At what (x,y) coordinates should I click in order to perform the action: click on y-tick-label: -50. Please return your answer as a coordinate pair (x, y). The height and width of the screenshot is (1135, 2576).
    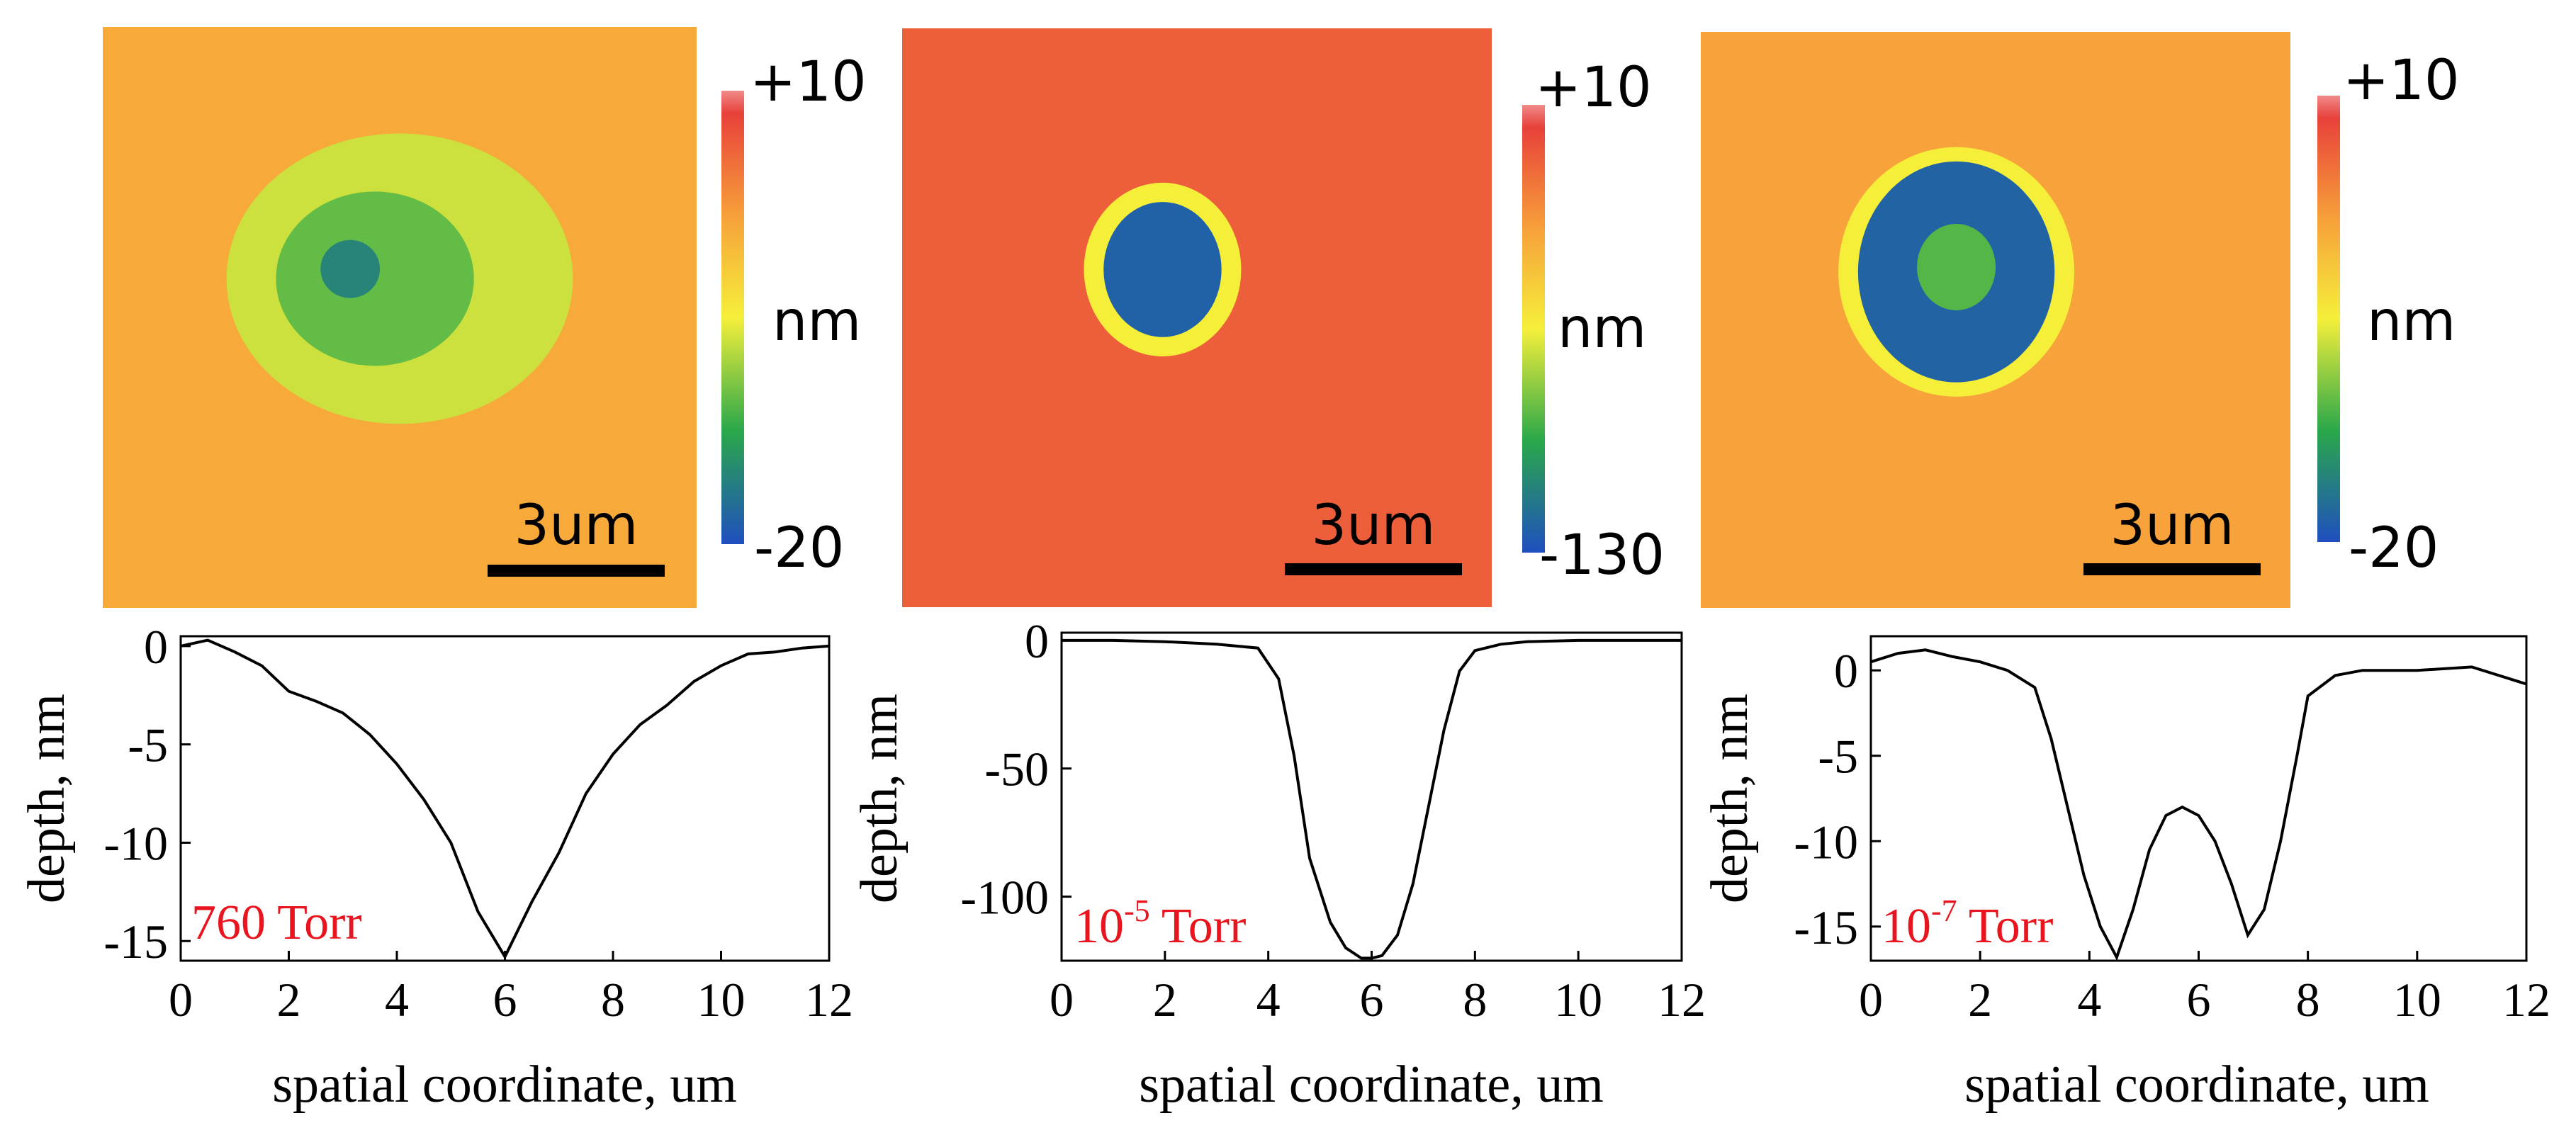
    Looking at the image, I should click on (1016, 769).